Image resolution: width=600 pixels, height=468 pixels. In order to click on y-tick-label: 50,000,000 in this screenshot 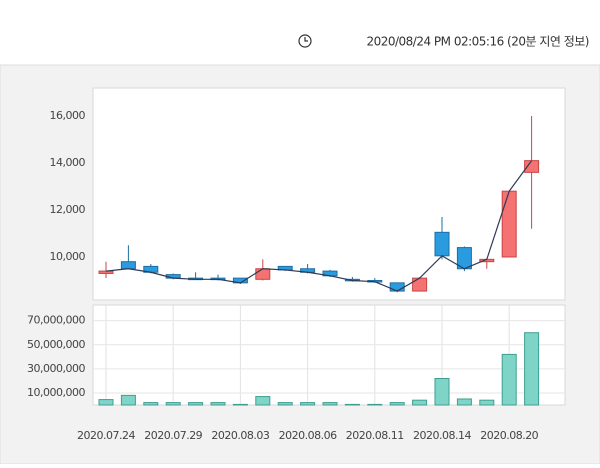, I will do `click(56, 344)`.